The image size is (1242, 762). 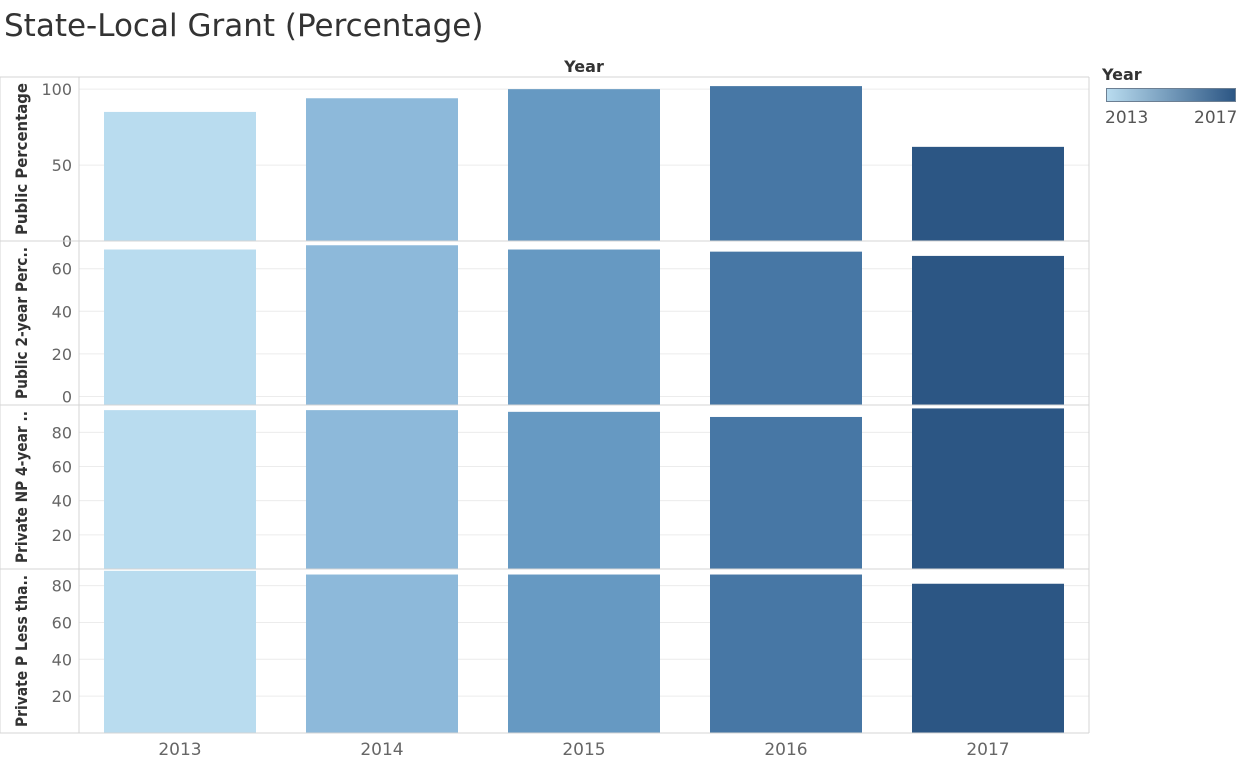 What do you see at coordinates (56, 89) in the screenshot?
I see `y-tick-label: 100` at bounding box center [56, 89].